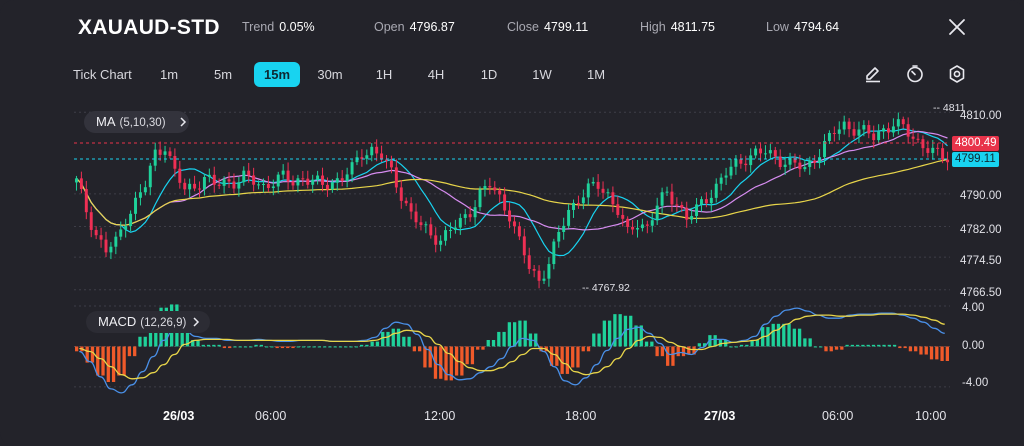  What do you see at coordinates (149, 27) in the screenshot?
I see `symbol-title: XAUAUD-STD` at bounding box center [149, 27].